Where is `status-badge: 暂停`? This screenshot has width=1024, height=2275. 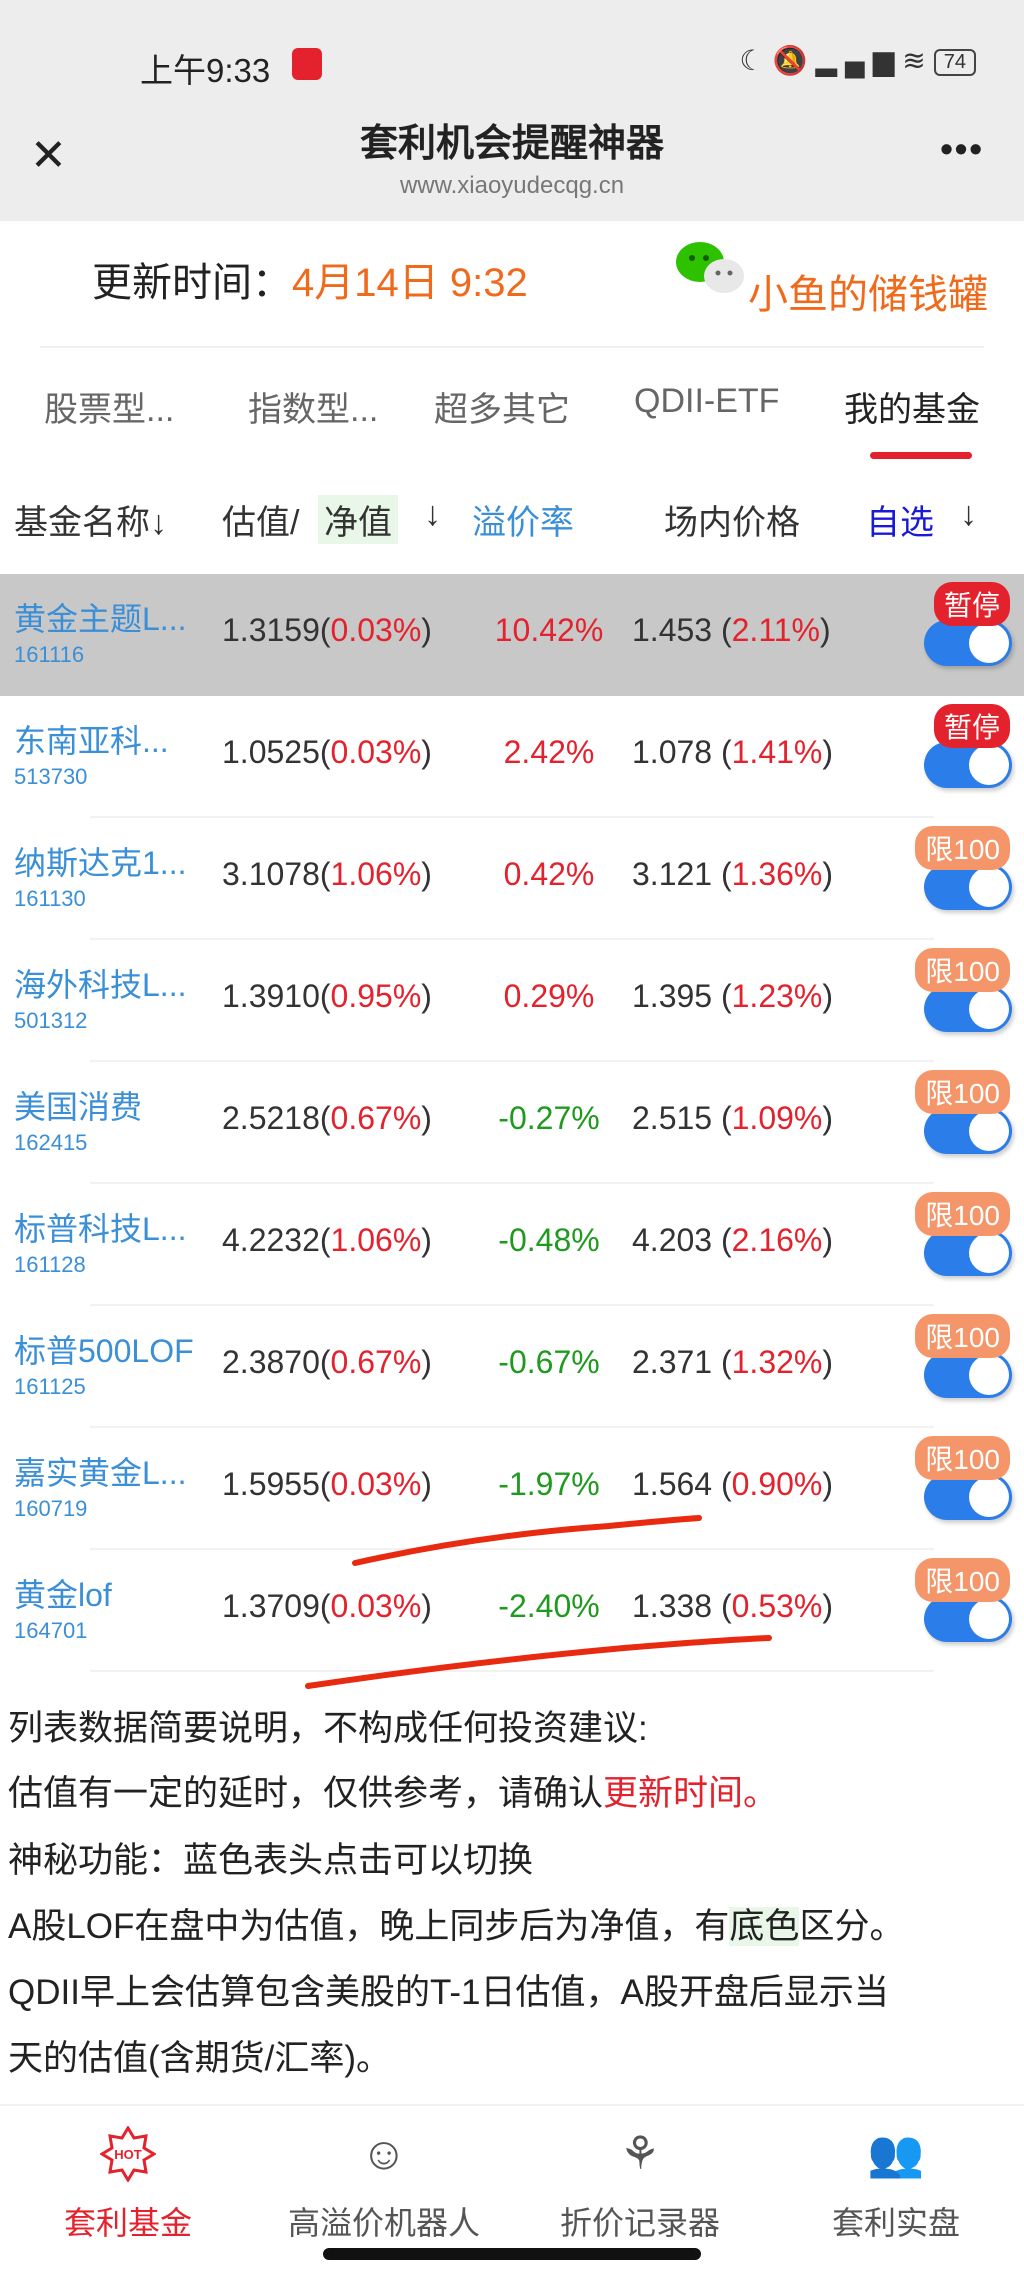 status-badge: 暂停 is located at coordinates (971, 604).